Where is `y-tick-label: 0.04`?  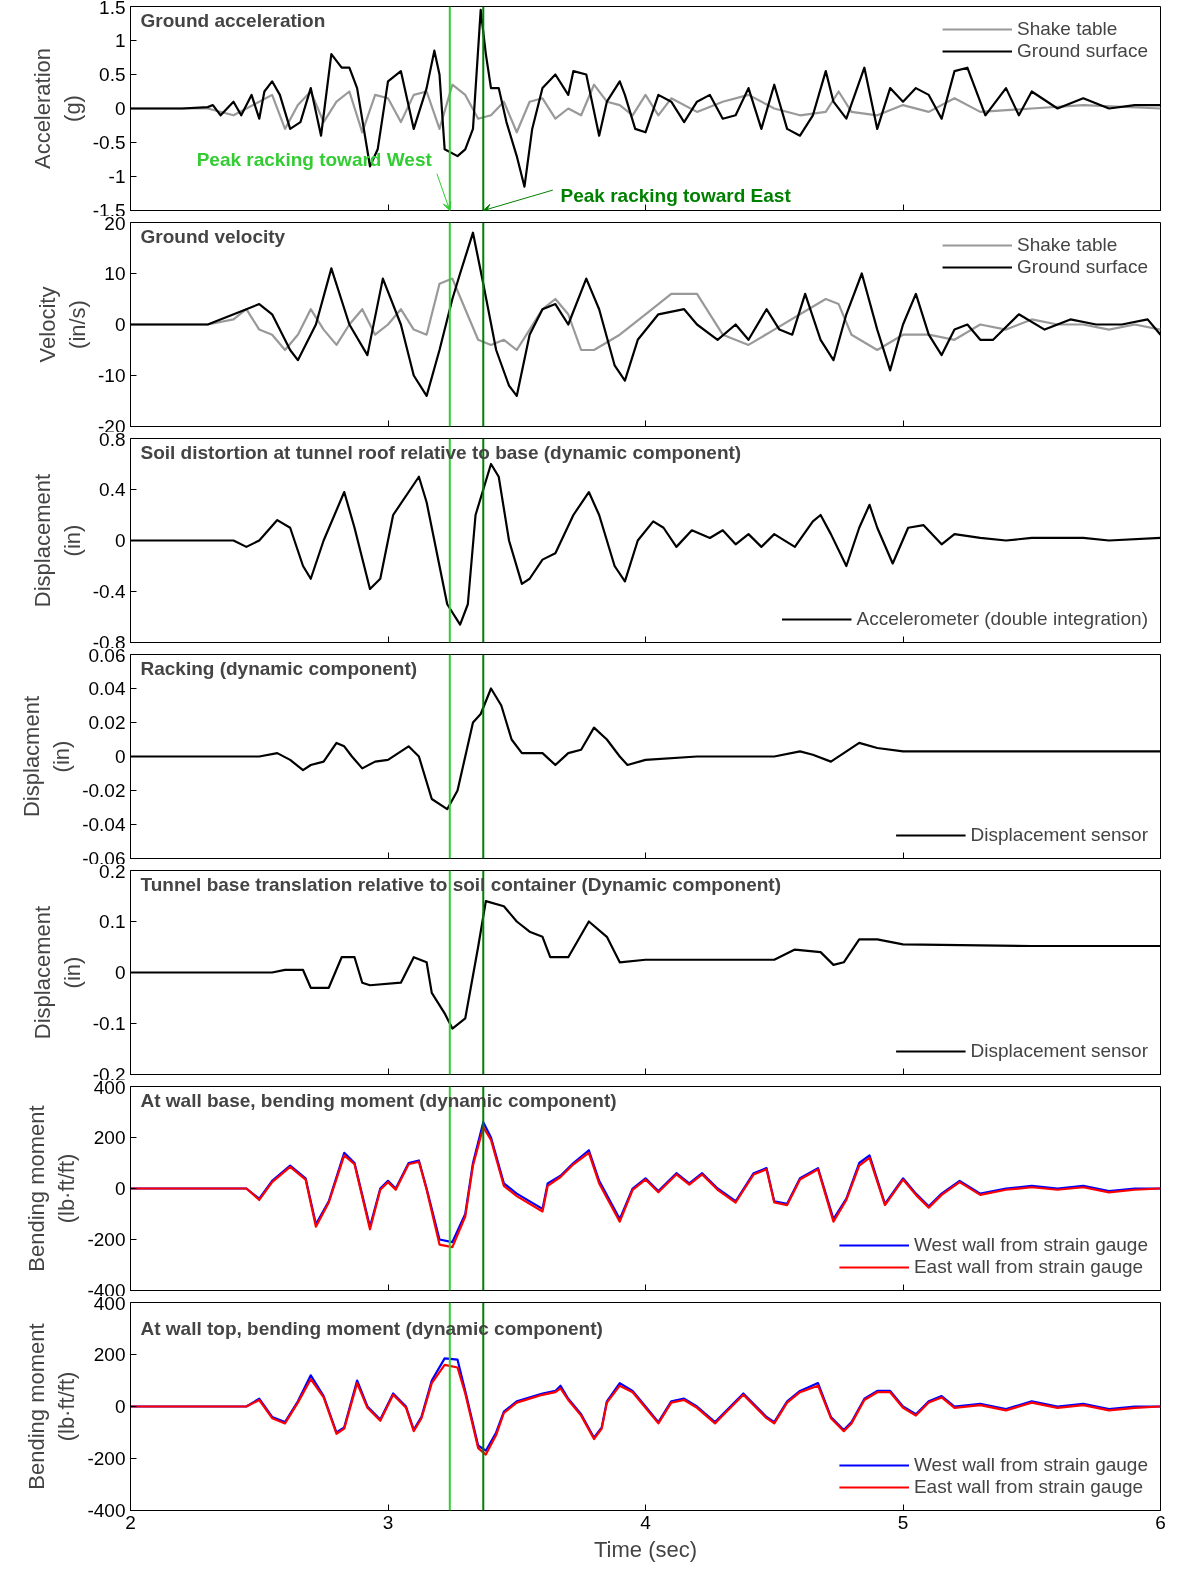 y-tick-label: 0.04 is located at coordinates (107, 688).